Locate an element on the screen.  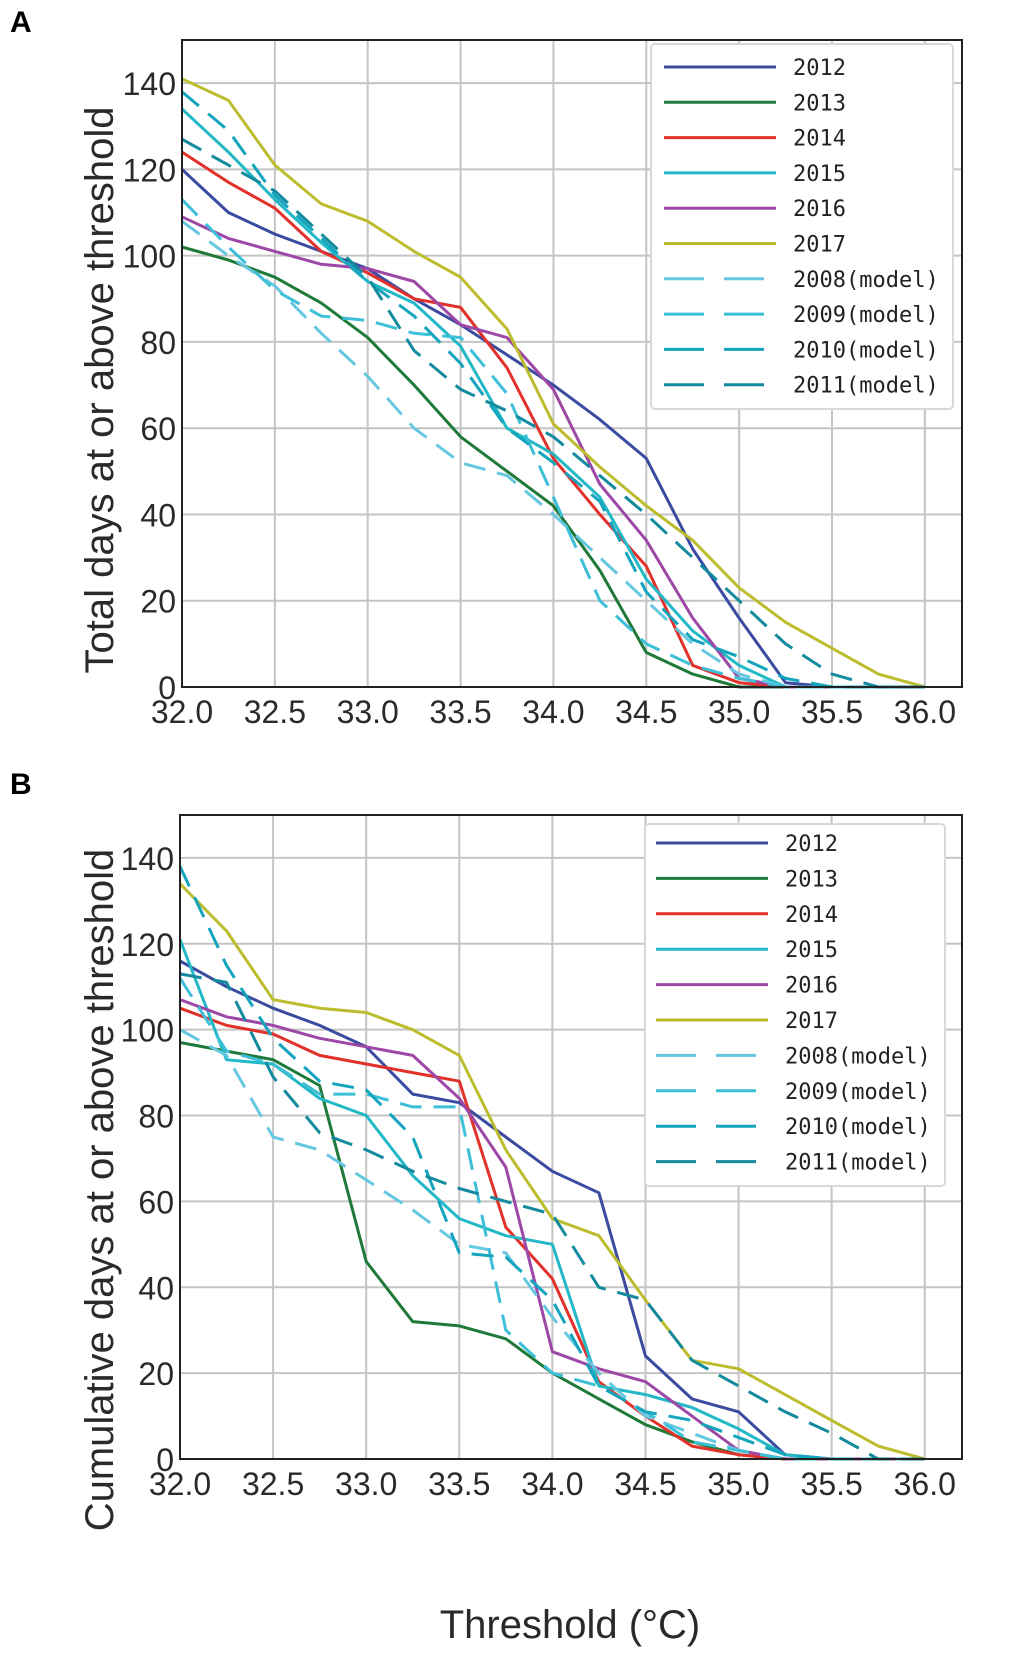
panel-a-x-tick-label: 34.0 is located at coordinates (553, 712).